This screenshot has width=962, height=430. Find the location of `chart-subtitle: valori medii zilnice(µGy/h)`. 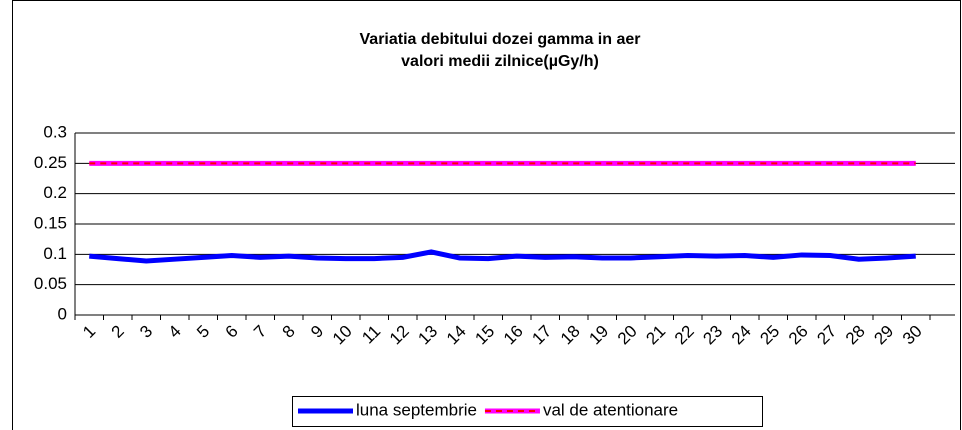

chart-subtitle: valori medii zilnice(µGy/h) is located at coordinates (500, 61).